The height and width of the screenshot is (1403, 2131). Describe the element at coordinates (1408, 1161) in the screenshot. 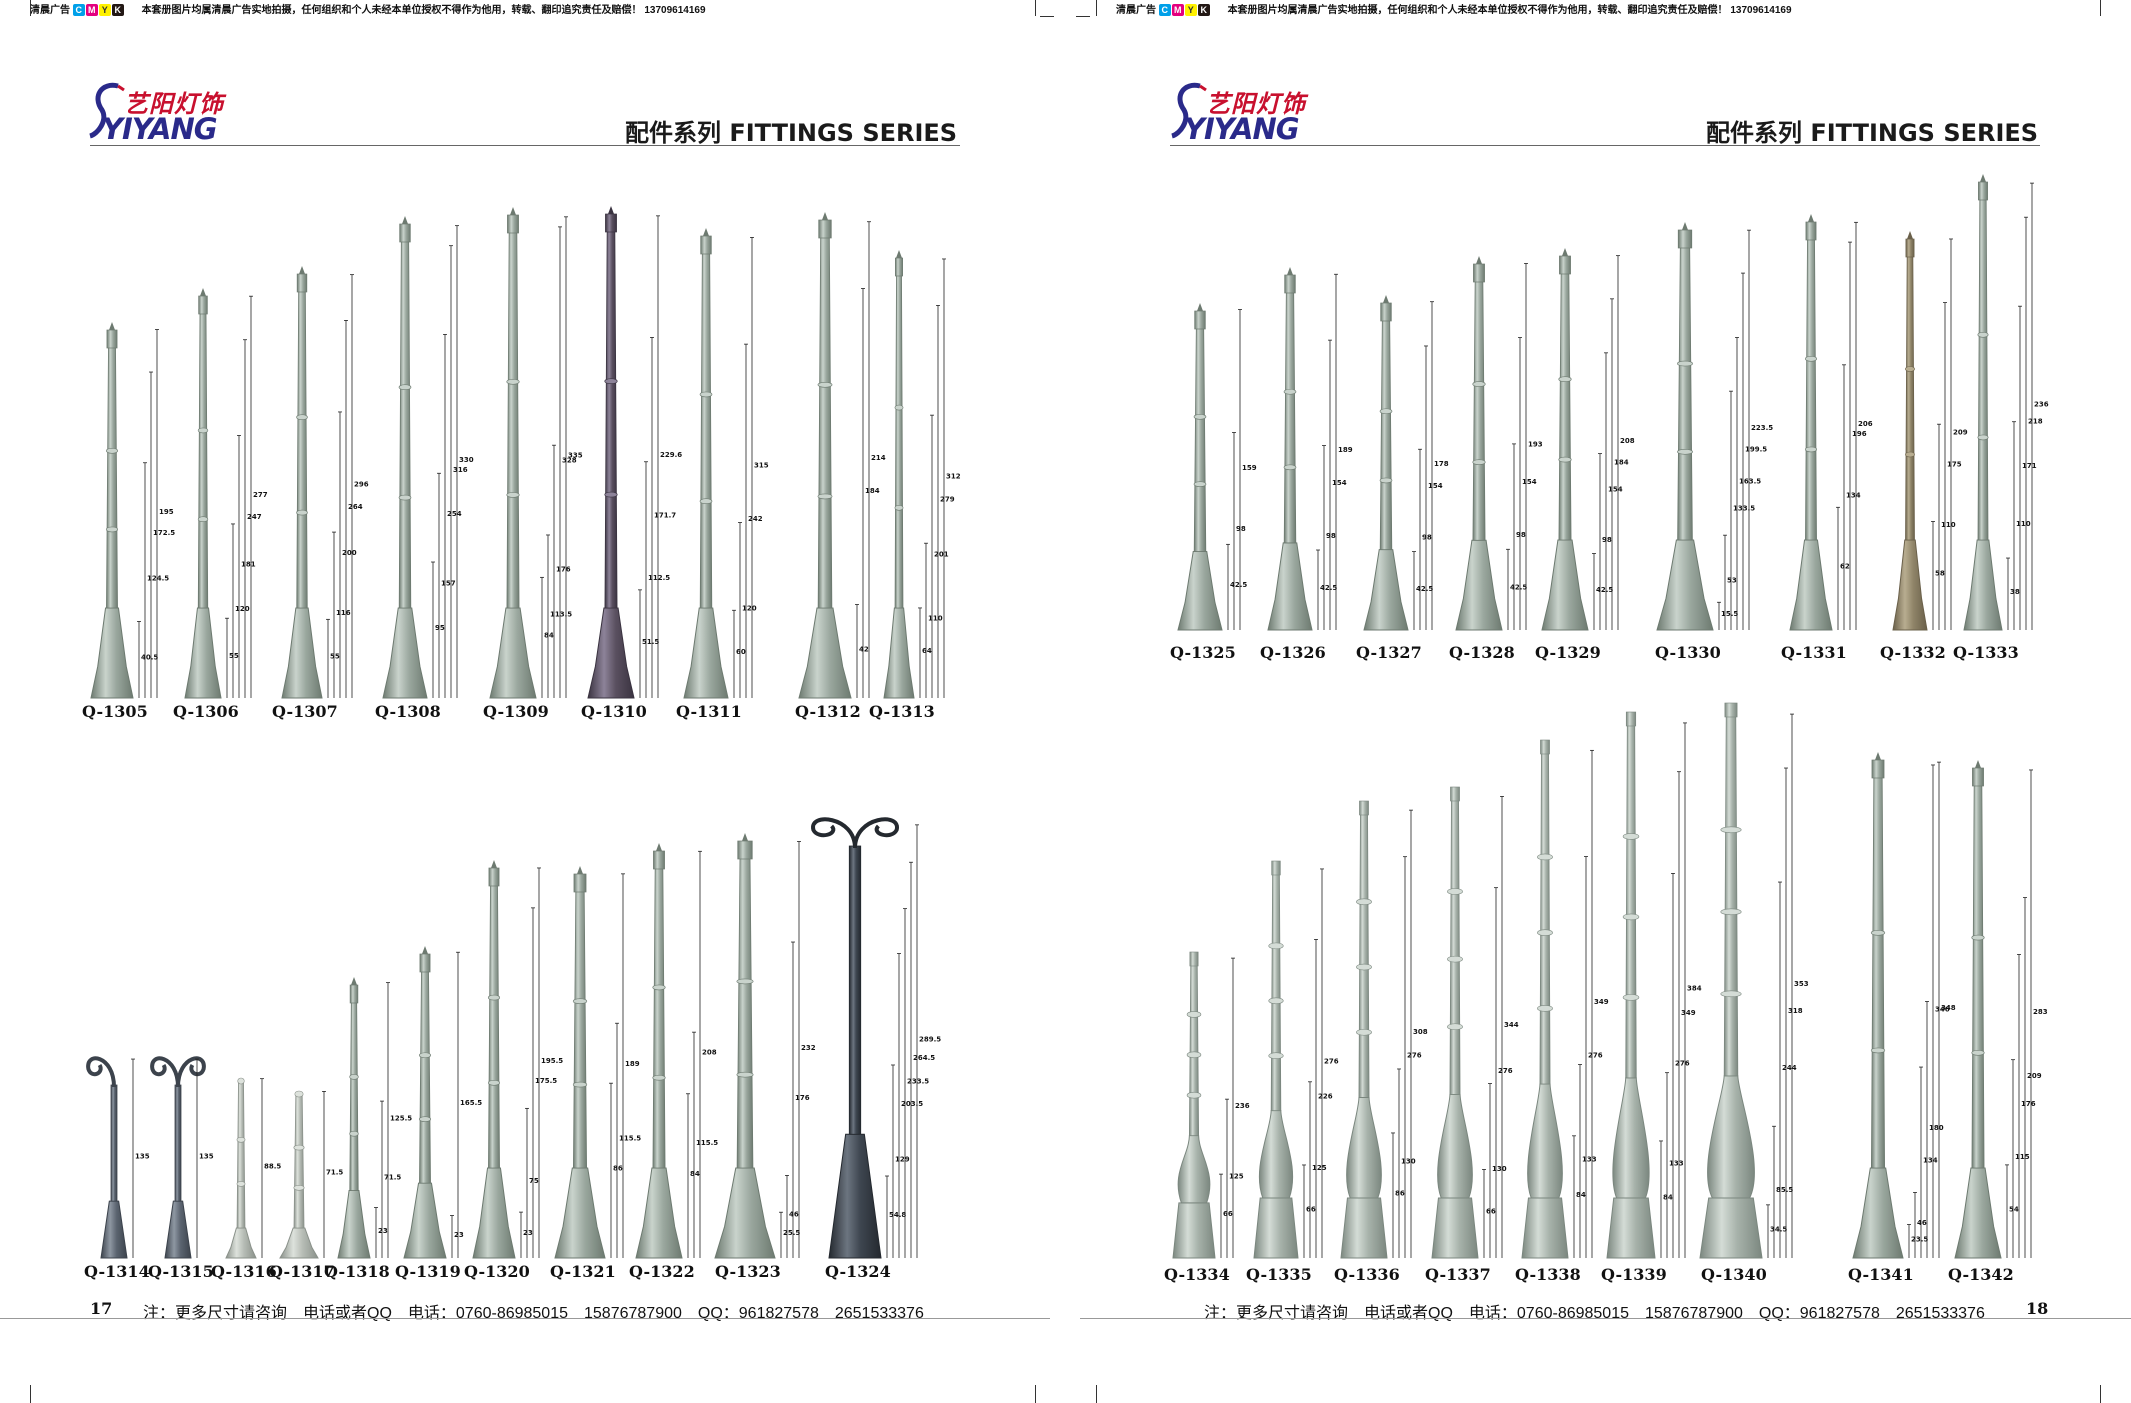

I see `dimension-label: 130` at that location.